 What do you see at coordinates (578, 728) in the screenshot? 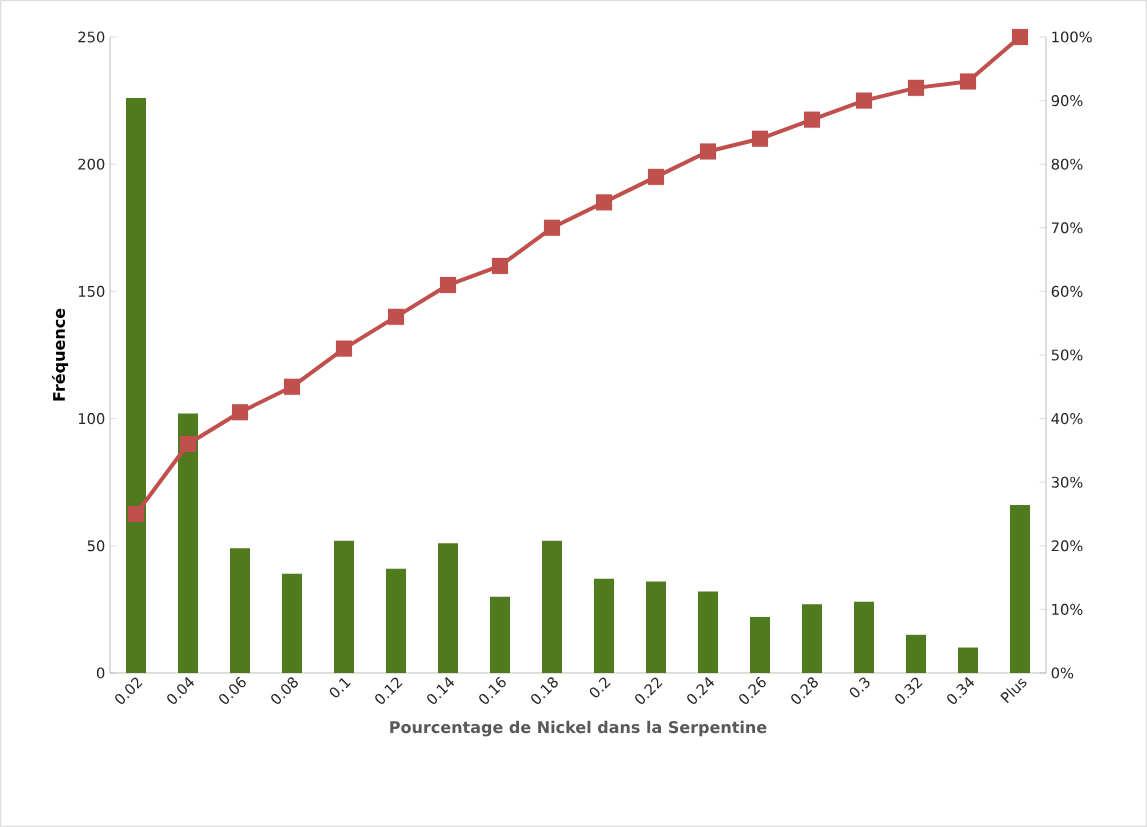
I see `x-axis-title: Pourcentage de Nickel dans la Serpentine` at bounding box center [578, 728].